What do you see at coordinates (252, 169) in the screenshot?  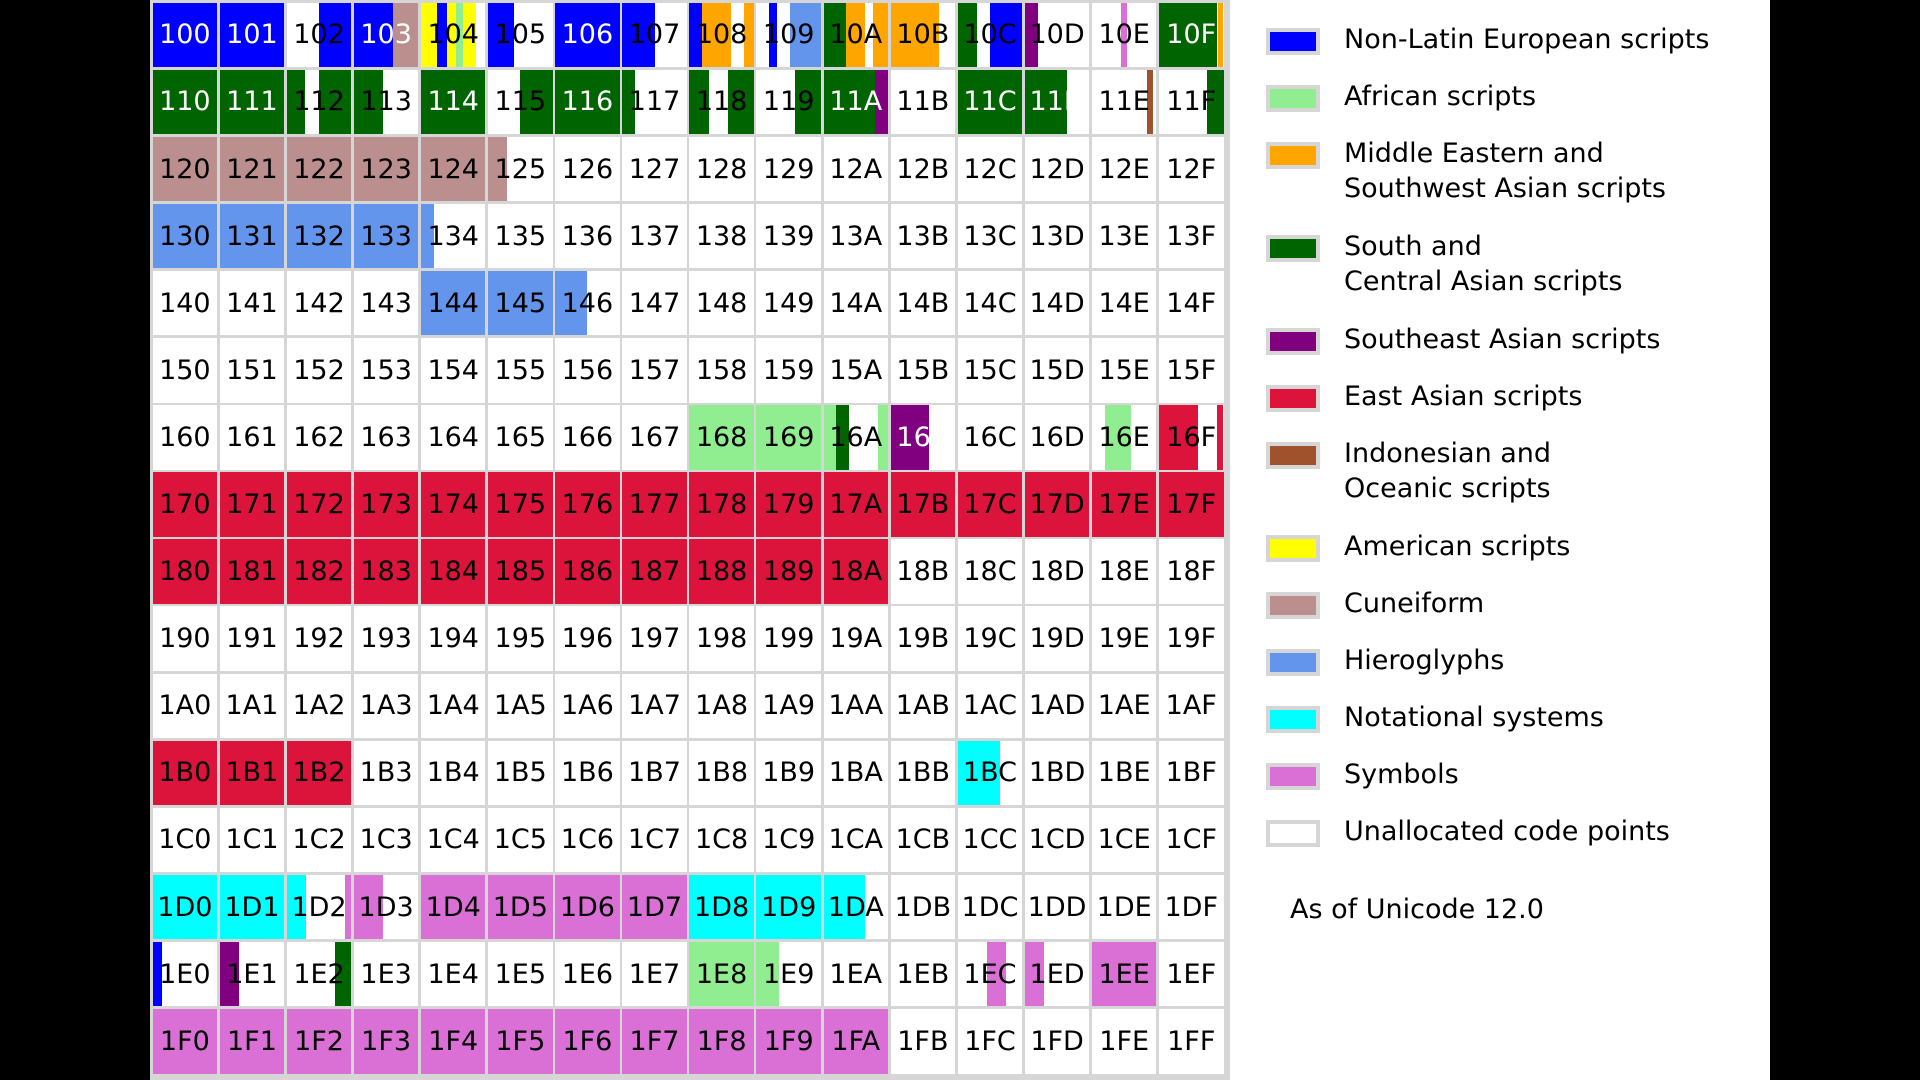 I see `block-cell-121: 121` at bounding box center [252, 169].